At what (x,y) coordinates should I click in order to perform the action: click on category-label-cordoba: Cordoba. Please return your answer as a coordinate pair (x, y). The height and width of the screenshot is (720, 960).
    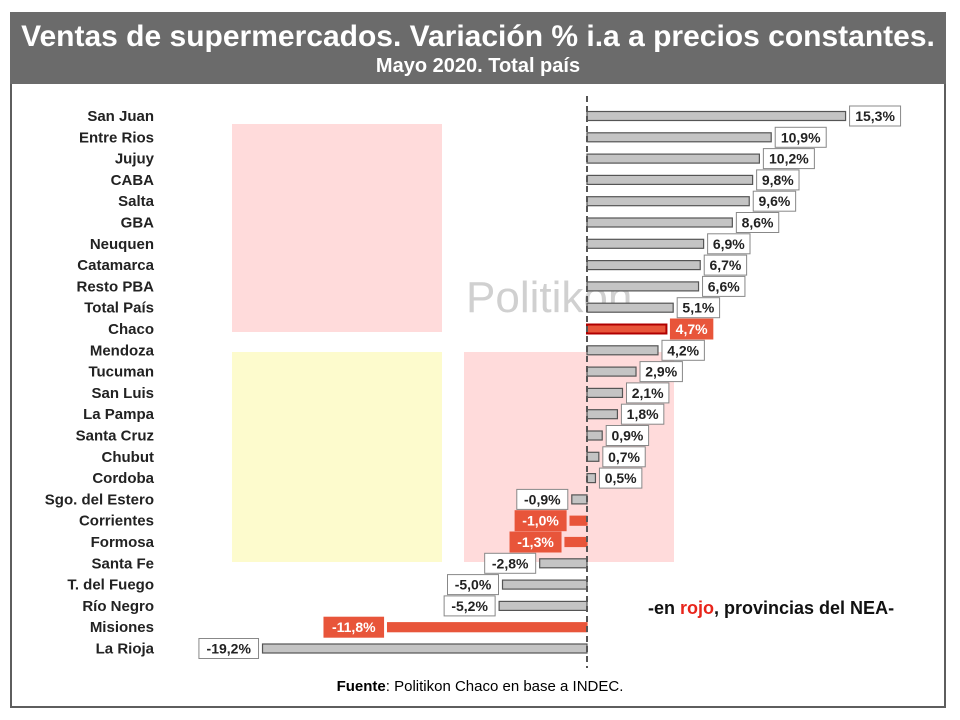
    Looking at the image, I should click on (123, 478).